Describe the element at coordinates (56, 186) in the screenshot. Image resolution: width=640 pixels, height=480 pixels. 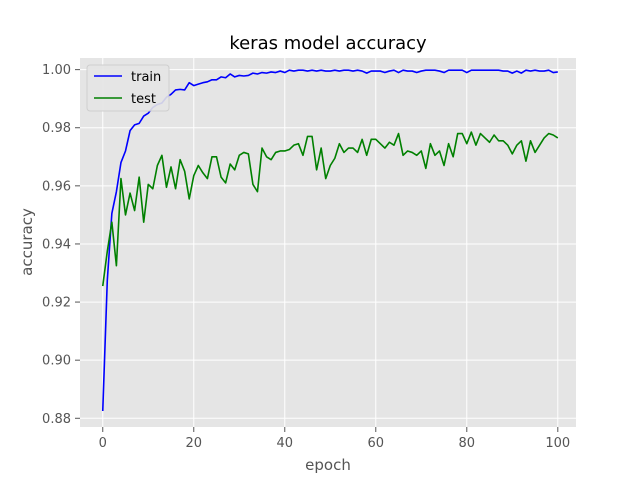
I see `y-tick-label: 0.96` at that location.